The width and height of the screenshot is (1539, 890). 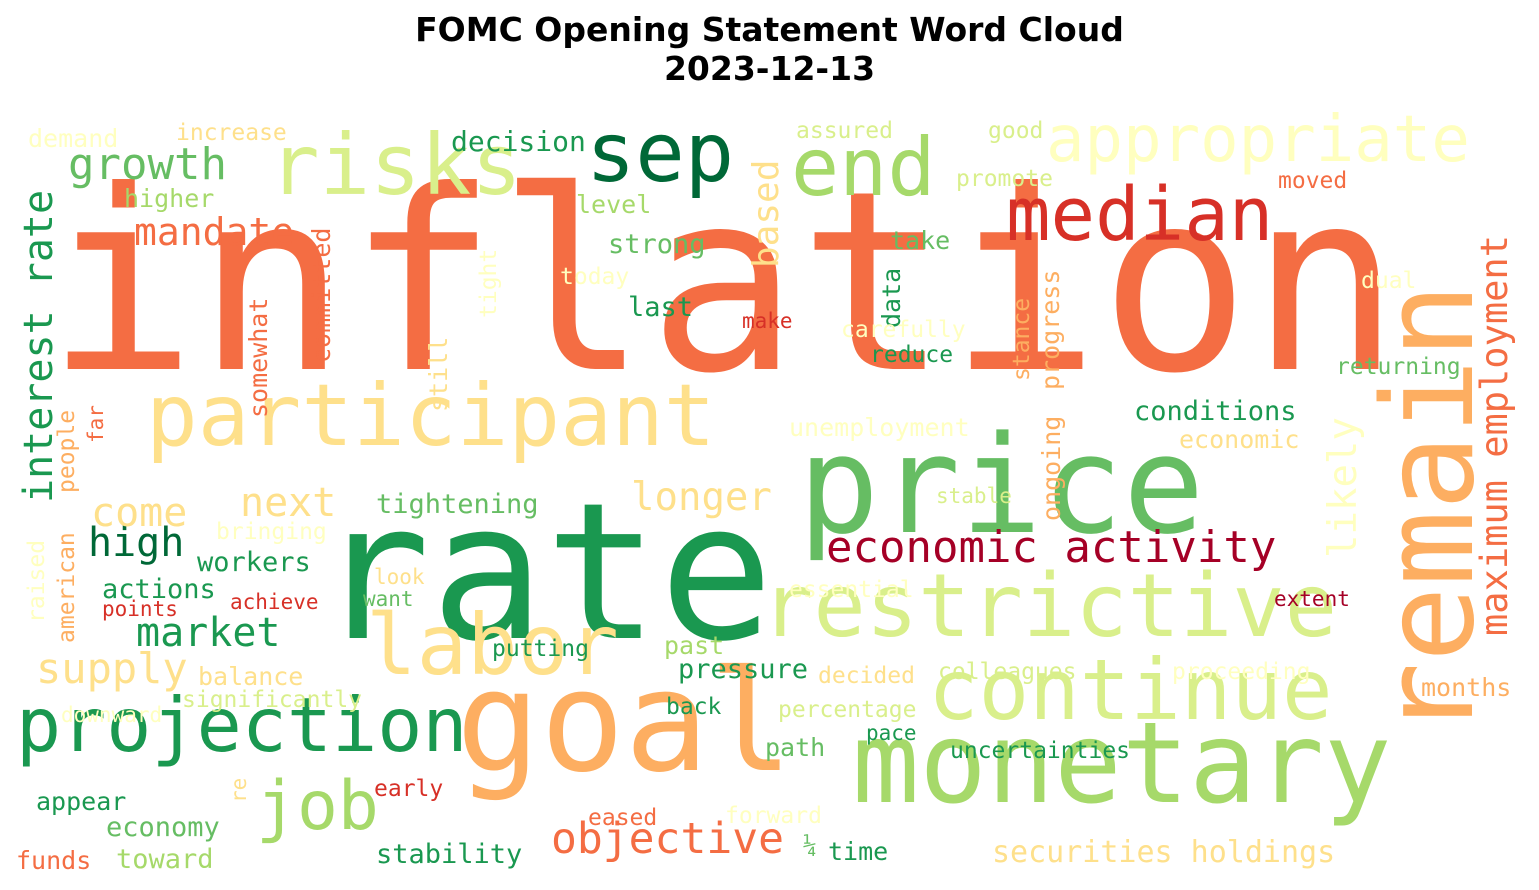 What do you see at coordinates (214, 232) in the screenshot?
I see `word-mandate: mandate` at bounding box center [214, 232].